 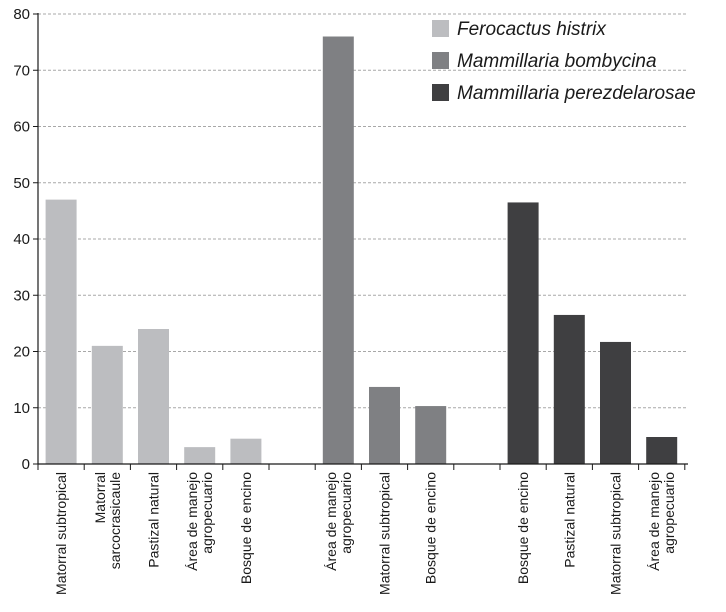 I want to click on legend-label: Mammillaria perezdelarosae, so click(x=576, y=93).